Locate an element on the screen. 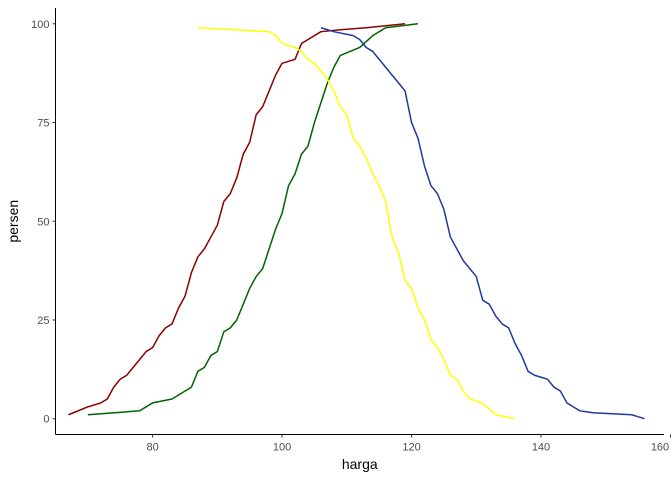 This screenshot has height=480, width=672. y-axis-ticks: 0 25 50 75 100 is located at coordinates (43, 222).